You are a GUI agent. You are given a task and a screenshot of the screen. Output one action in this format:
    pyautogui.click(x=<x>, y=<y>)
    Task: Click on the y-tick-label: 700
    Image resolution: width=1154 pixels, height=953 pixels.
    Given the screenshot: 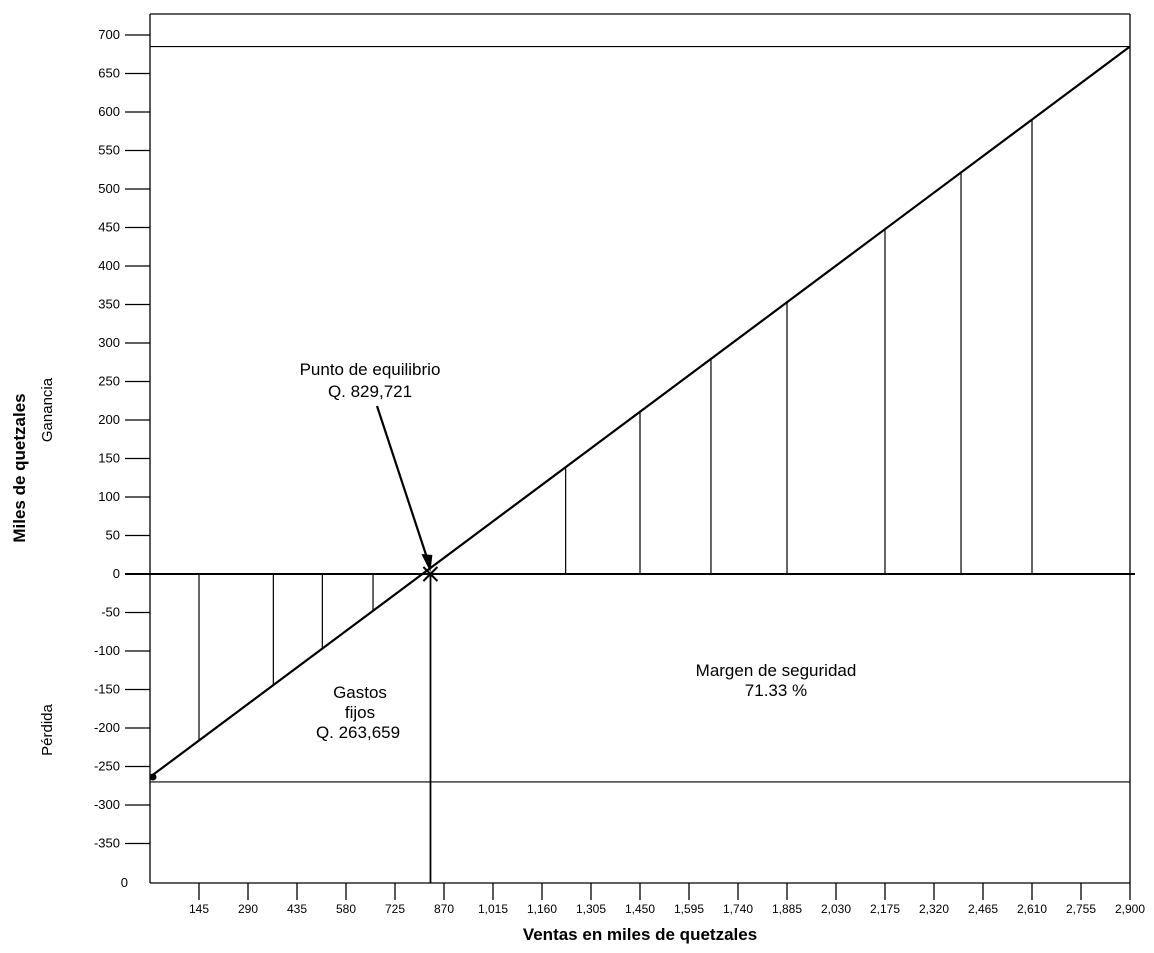 What is the action you would take?
    pyautogui.click(x=109, y=34)
    